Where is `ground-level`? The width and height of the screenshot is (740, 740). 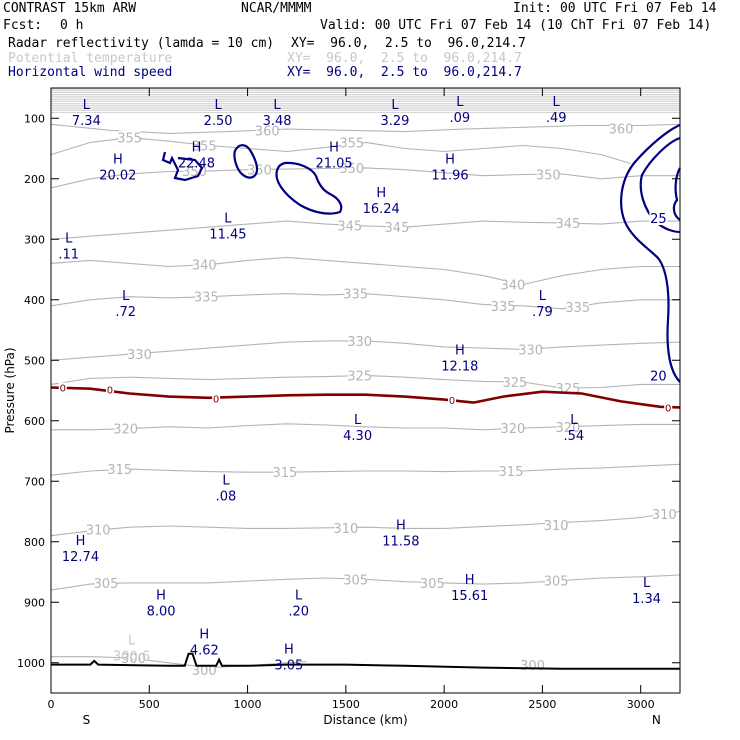 ground-level is located at coordinates (365, 661).